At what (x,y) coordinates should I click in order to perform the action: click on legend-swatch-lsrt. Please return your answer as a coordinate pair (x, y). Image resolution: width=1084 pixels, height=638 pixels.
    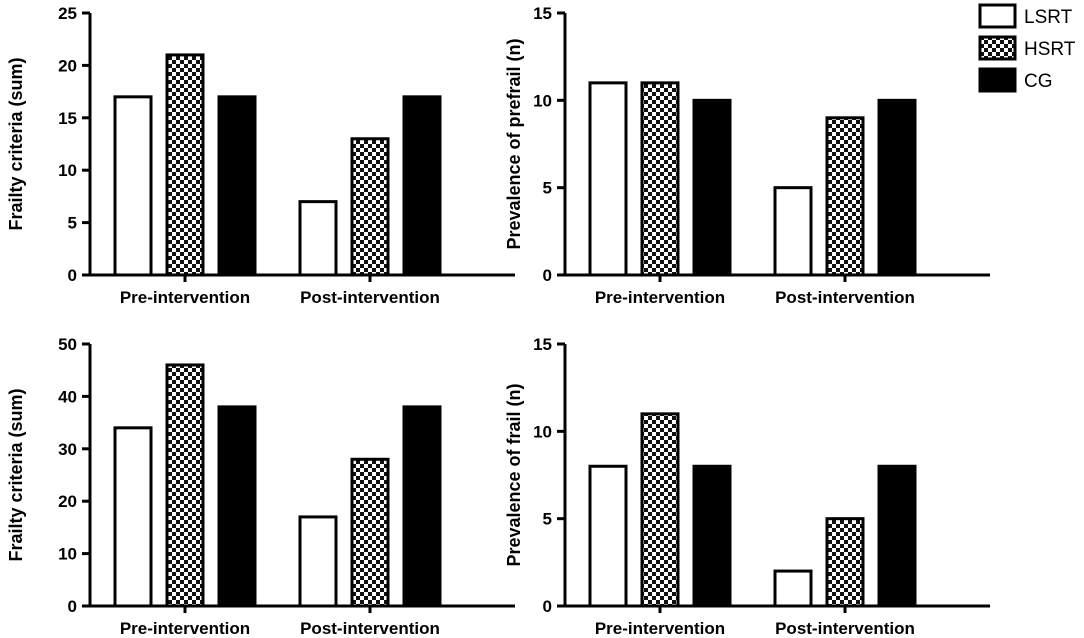
    Looking at the image, I should click on (997, 16).